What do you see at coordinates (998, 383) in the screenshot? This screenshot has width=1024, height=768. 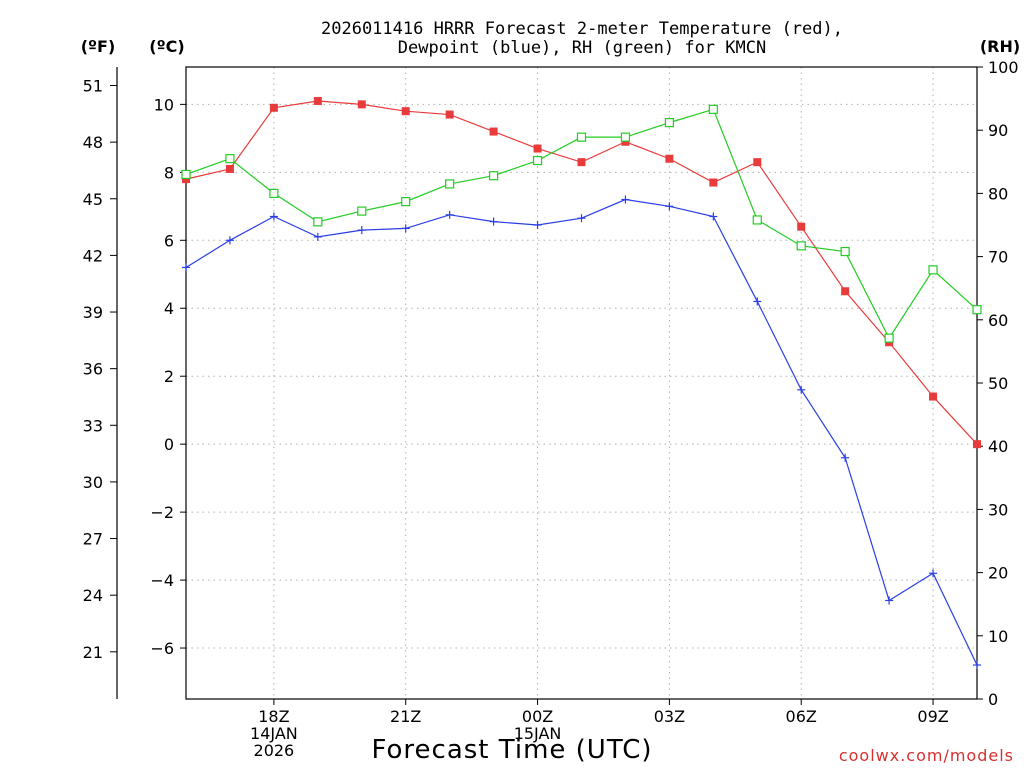 I see `rh-tick-label: 50` at bounding box center [998, 383].